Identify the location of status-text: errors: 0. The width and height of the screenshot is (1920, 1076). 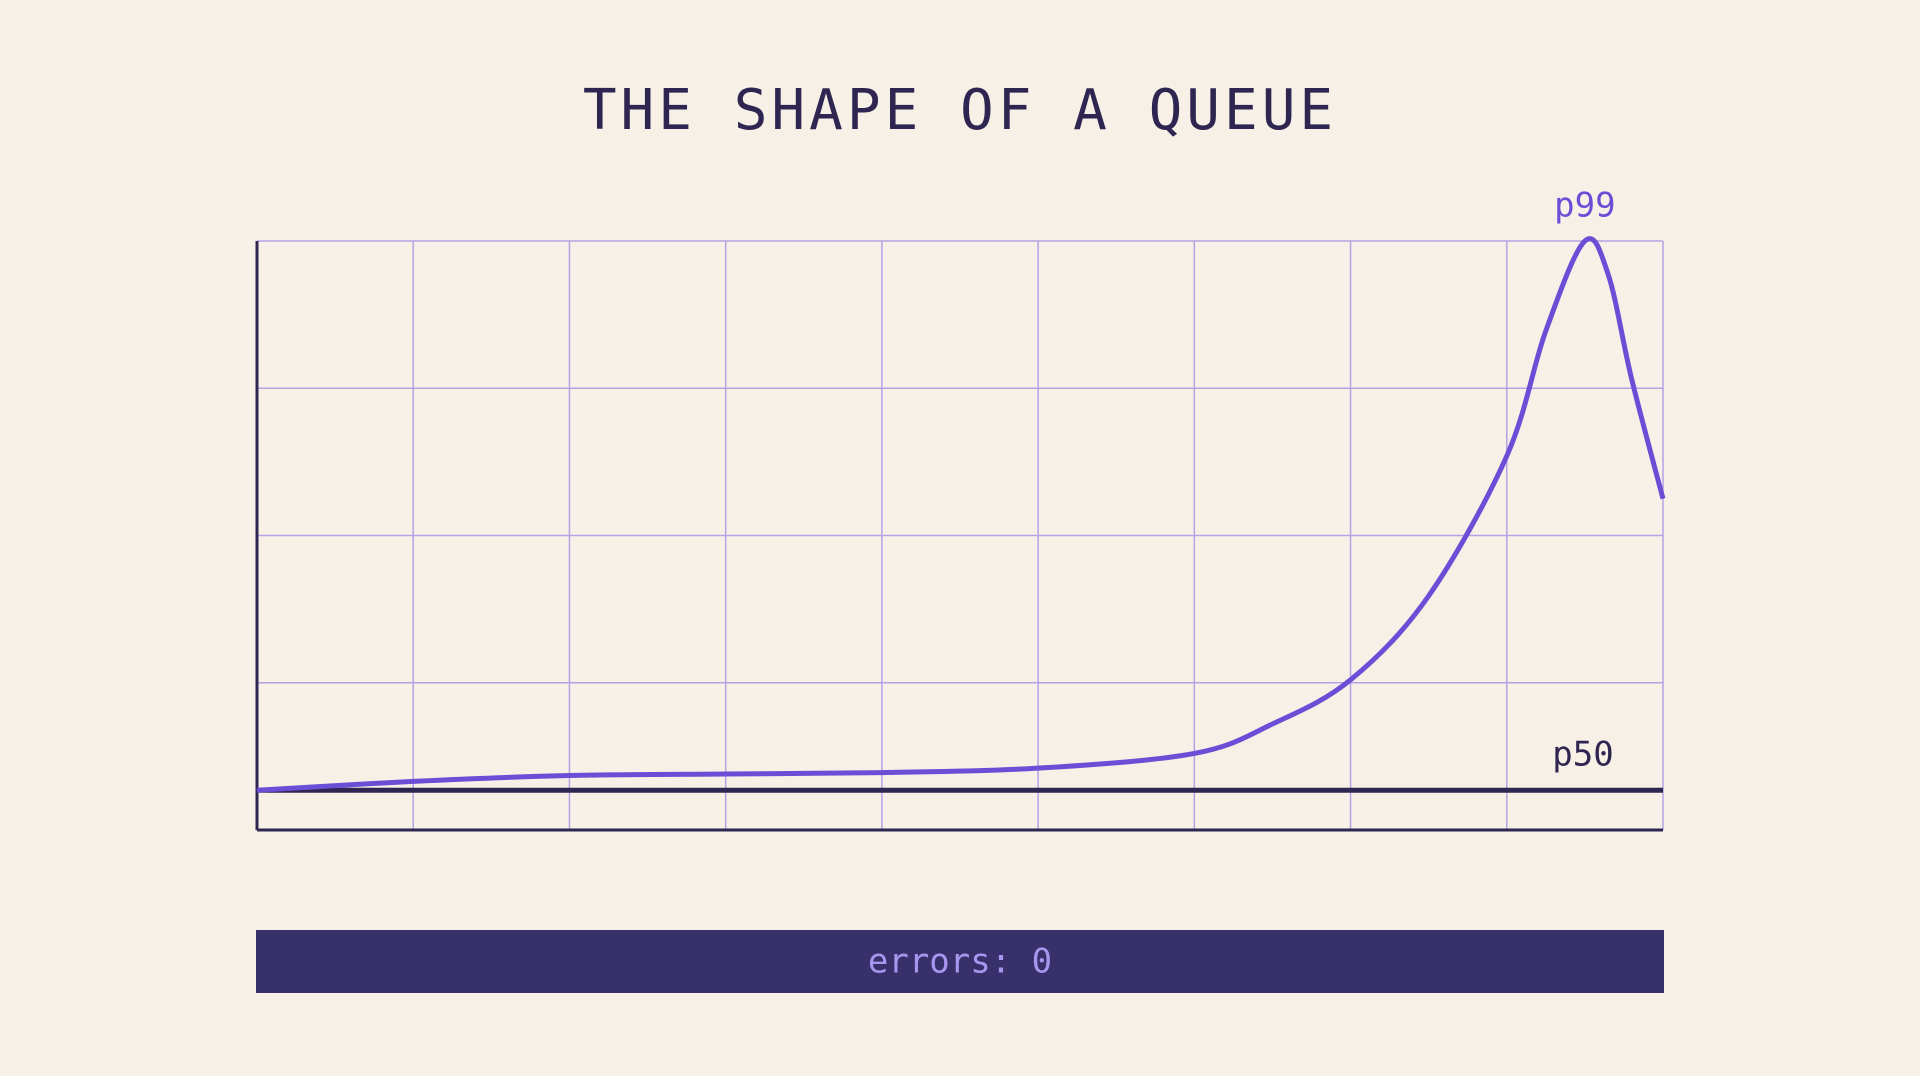
(960, 962).